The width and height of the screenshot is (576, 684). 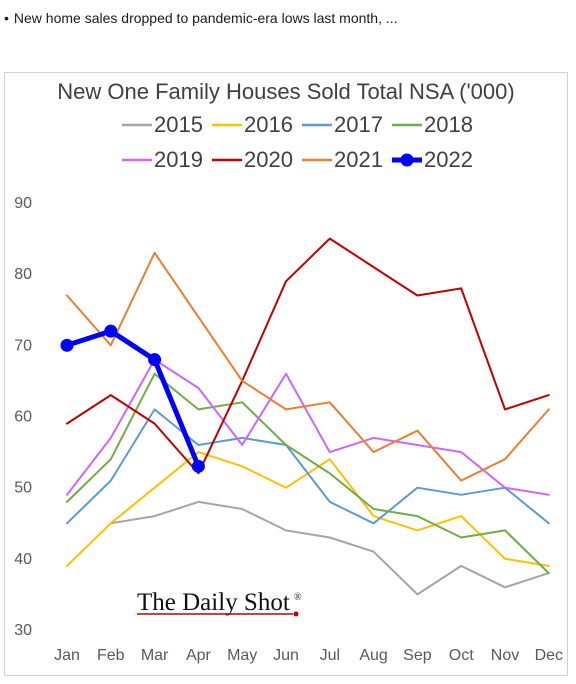 I want to click on y-tick-label-50: 50, so click(x=23, y=488).